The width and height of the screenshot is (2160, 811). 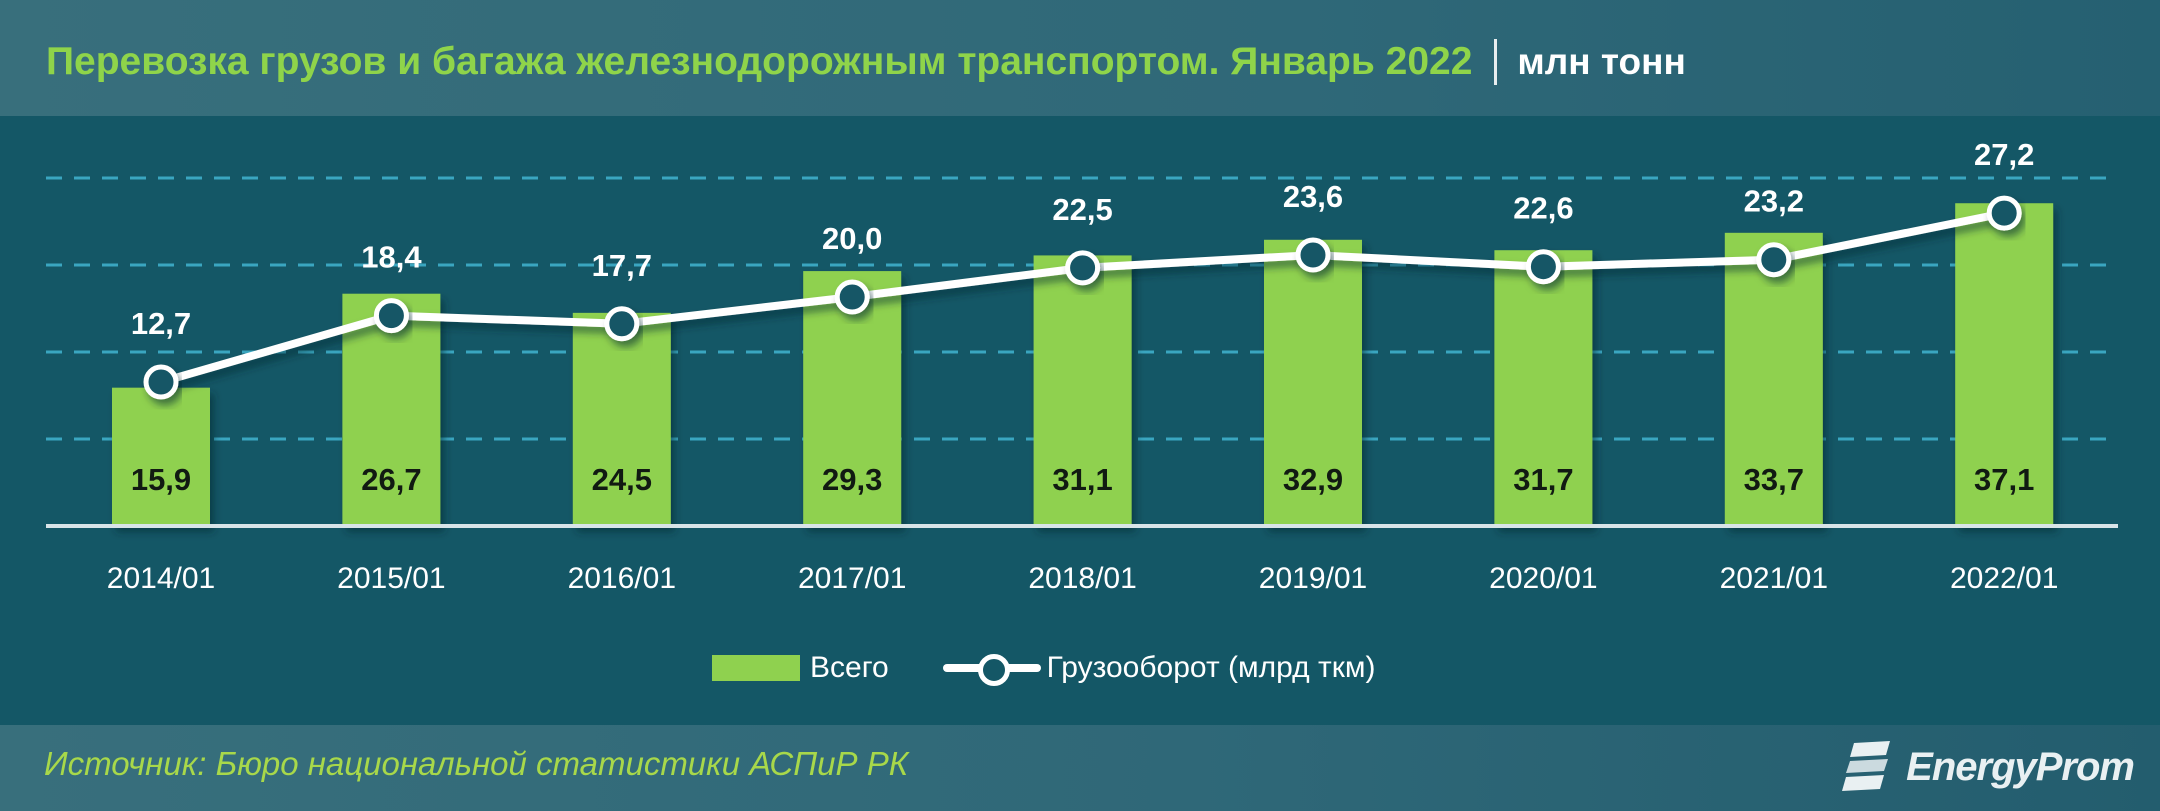 What do you see at coordinates (2004, 479) in the screenshot?
I see `bar-value-label: 37,1` at bounding box center [2004, 479].